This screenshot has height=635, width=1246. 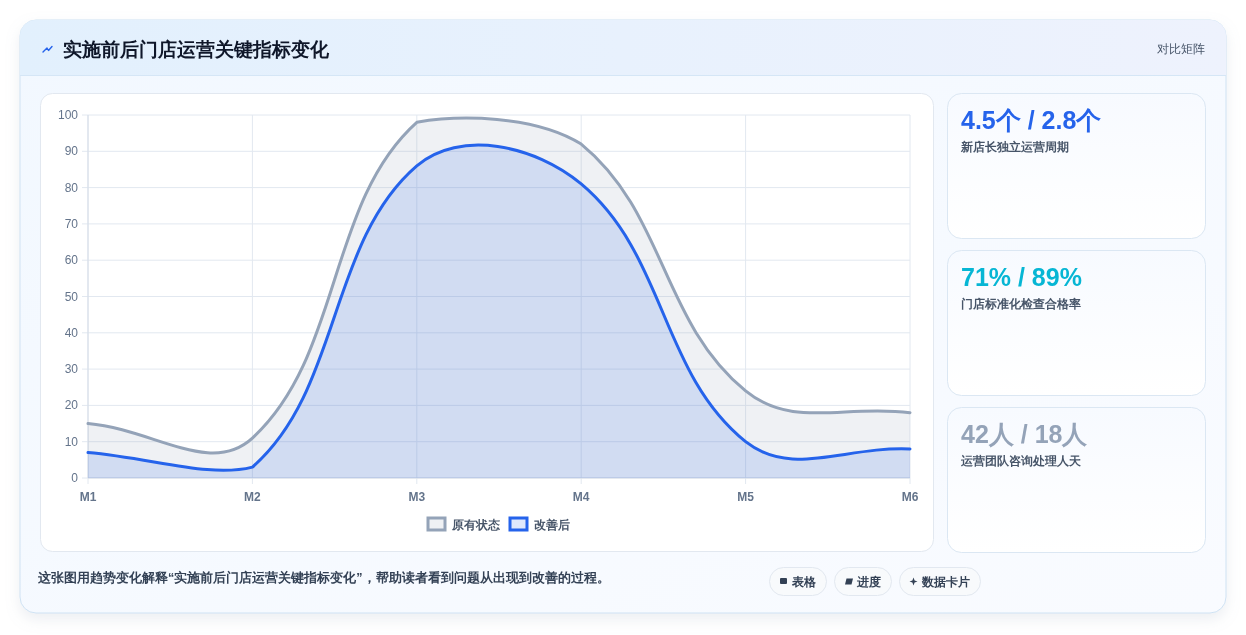 I want to click on y-tick-label: 10, so click(x=71, y=441).